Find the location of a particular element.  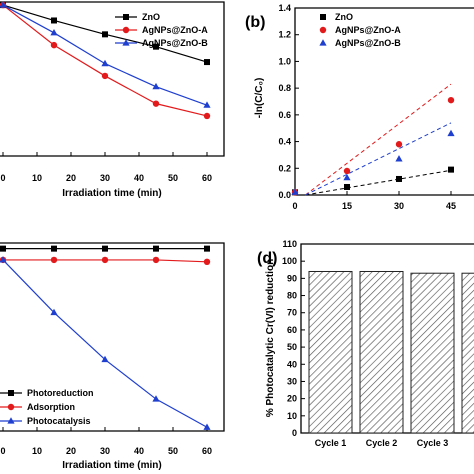

legend-marker-photoreduction is located at coordinates (11, 393).